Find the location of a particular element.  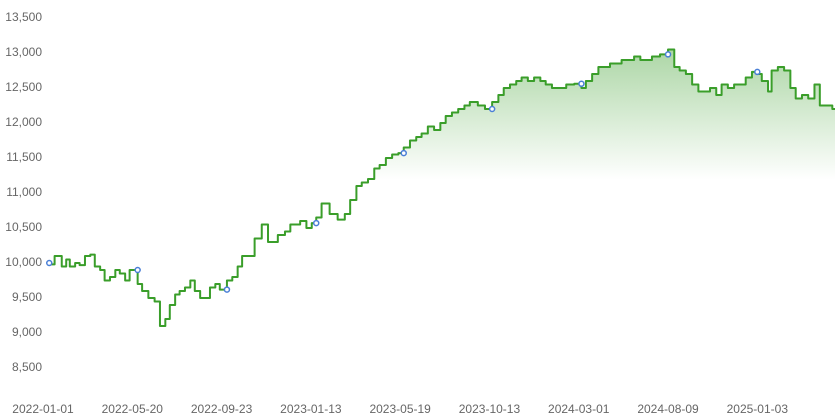

x-tick-label: 2022-05-20 is located at coordinates (133, 409).